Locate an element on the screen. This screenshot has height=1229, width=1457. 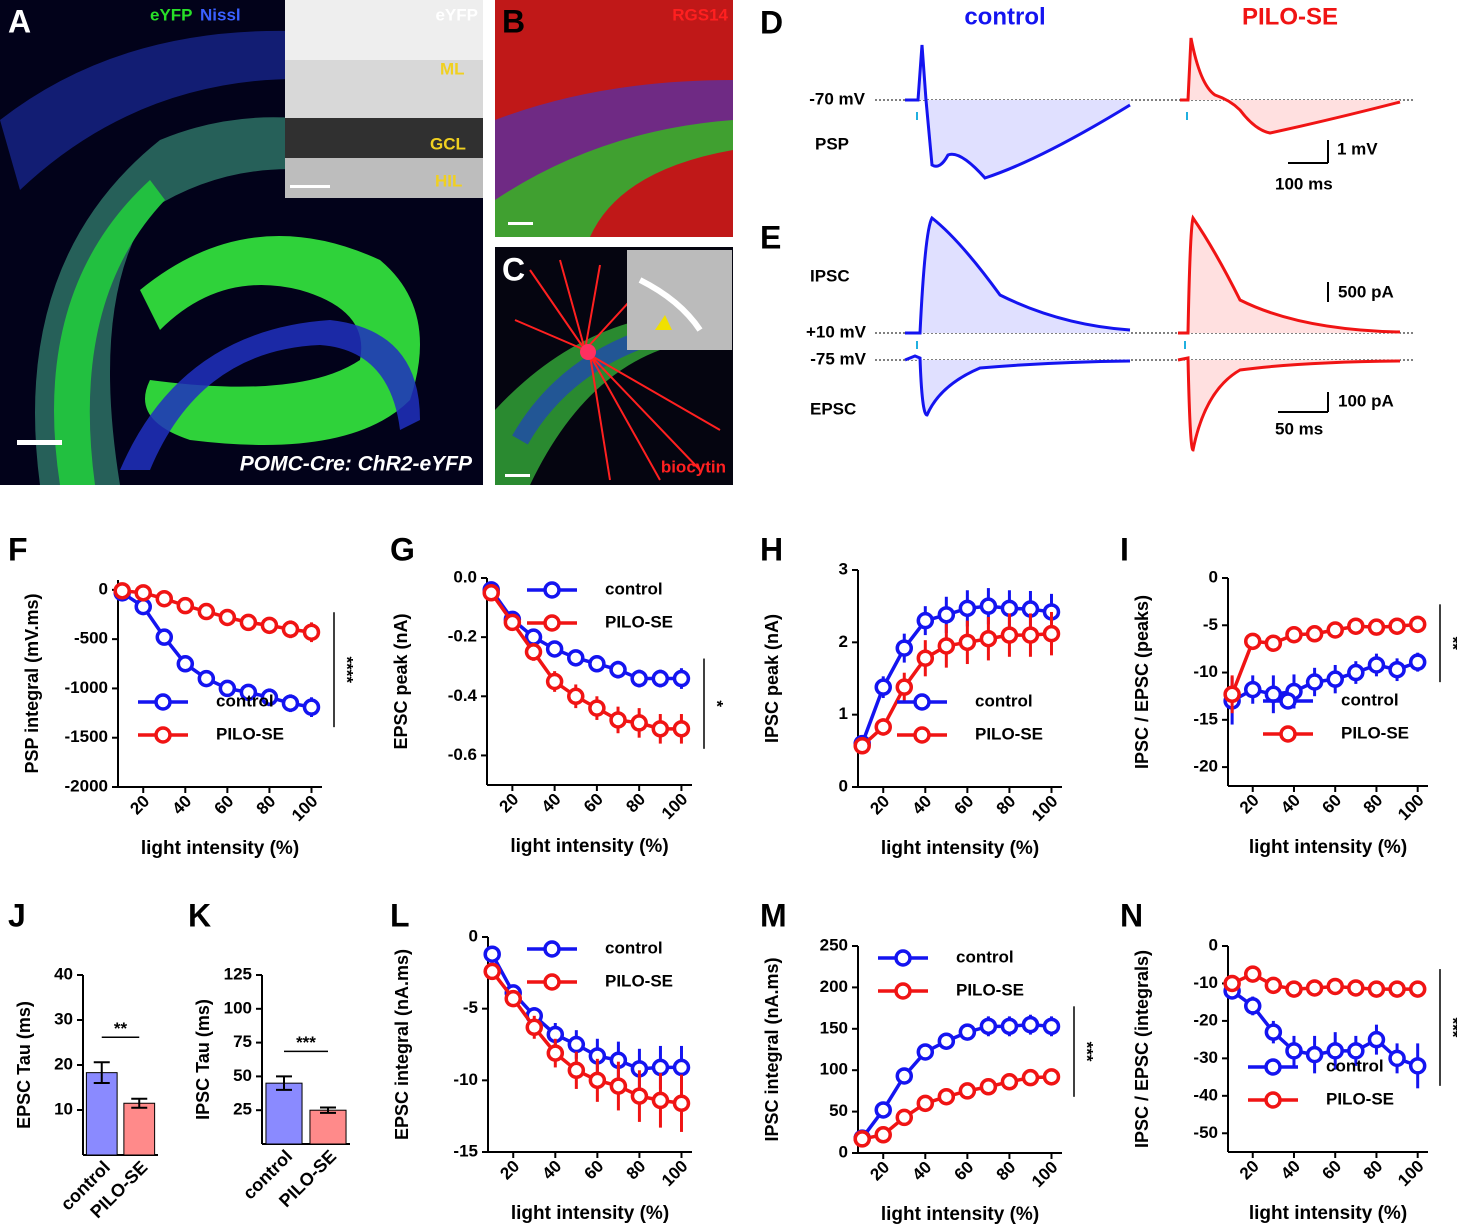
holding-label: -70 mV is located at coordinates (837, 98).